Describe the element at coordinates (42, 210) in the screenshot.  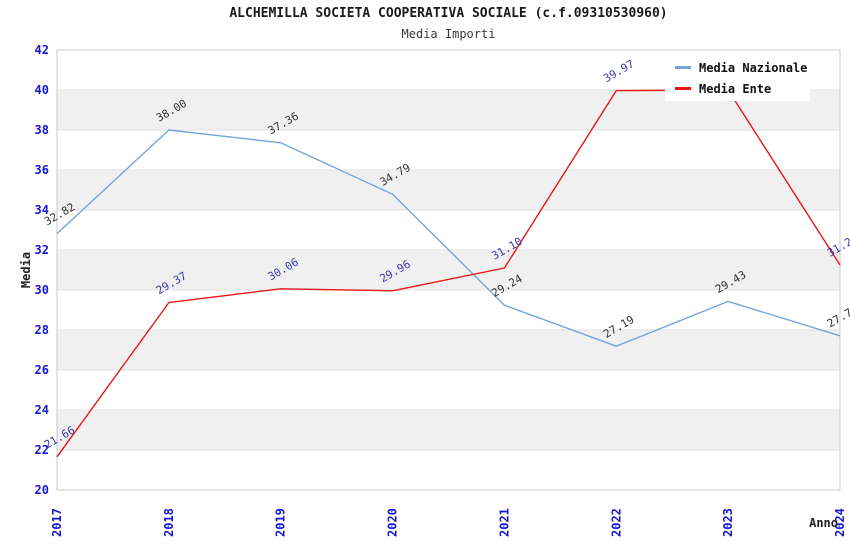
I see `y-tick-label: 34` at that location.